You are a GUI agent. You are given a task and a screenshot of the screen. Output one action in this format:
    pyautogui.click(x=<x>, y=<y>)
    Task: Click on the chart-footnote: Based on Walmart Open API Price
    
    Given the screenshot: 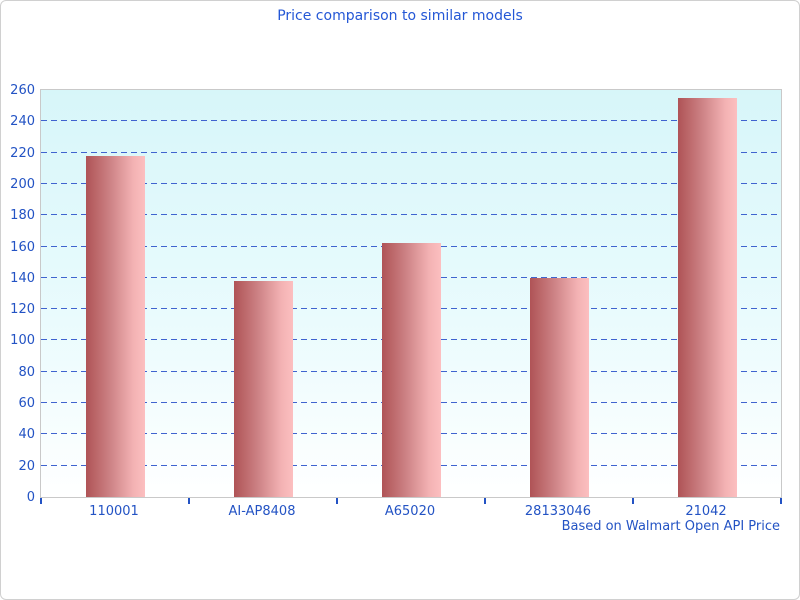 What is the action you would take?
    pyautogui.click(x=670, y=526)
    